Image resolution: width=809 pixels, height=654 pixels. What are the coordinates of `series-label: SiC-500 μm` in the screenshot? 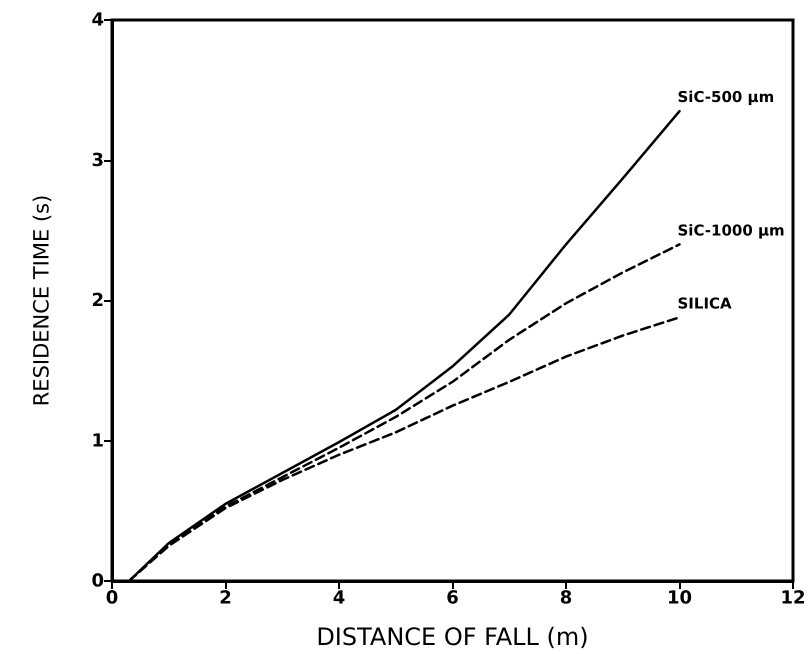 It's located at (726, 97).